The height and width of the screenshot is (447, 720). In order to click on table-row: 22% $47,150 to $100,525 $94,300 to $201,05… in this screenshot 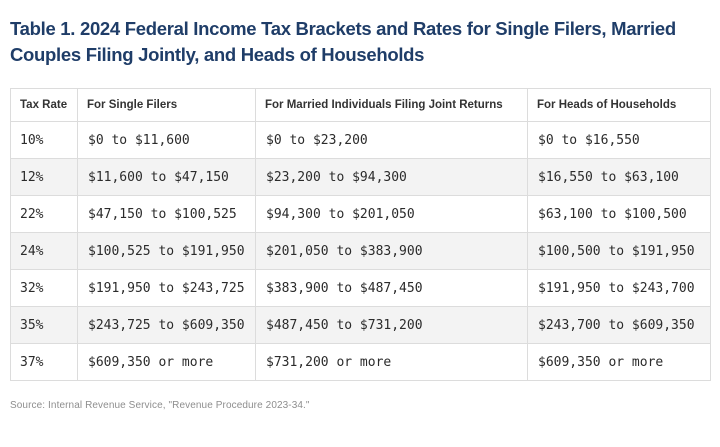, I will do `click(360, 214)`.